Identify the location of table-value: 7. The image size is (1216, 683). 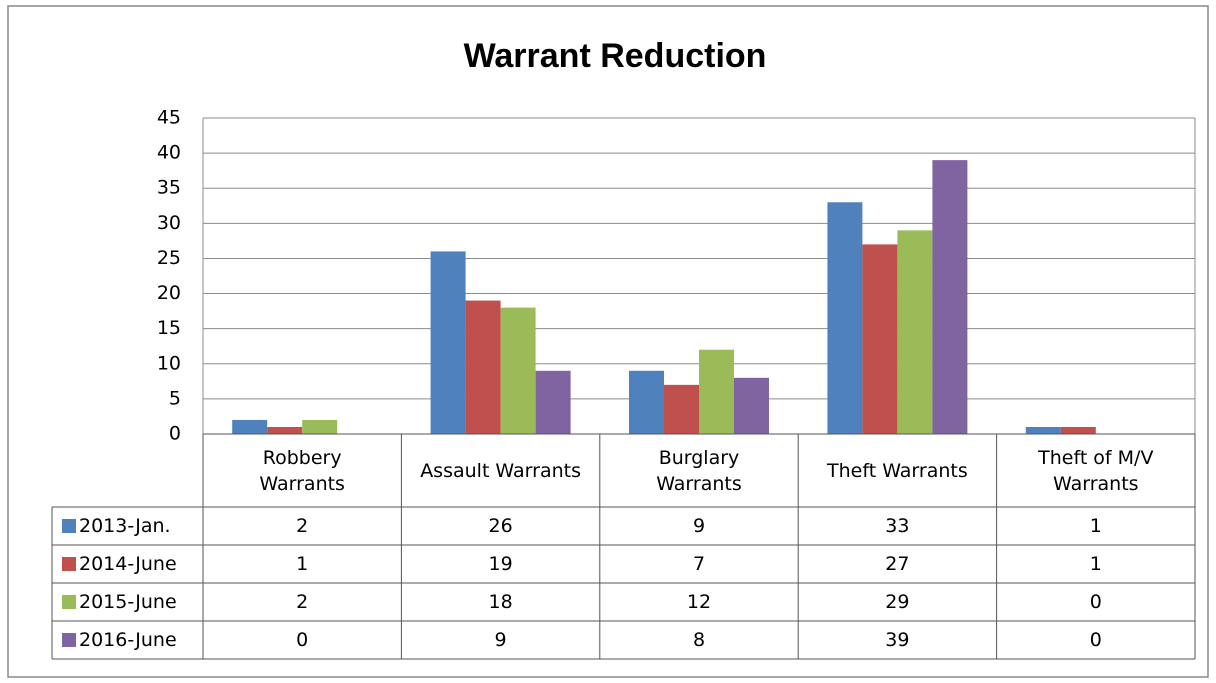
(699, 564).